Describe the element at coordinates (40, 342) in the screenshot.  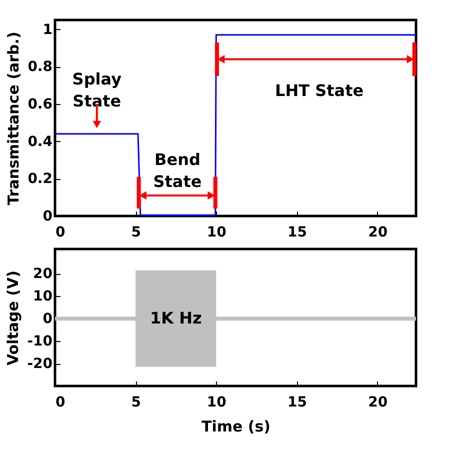
I see `y-tick-label: -10` at that location.